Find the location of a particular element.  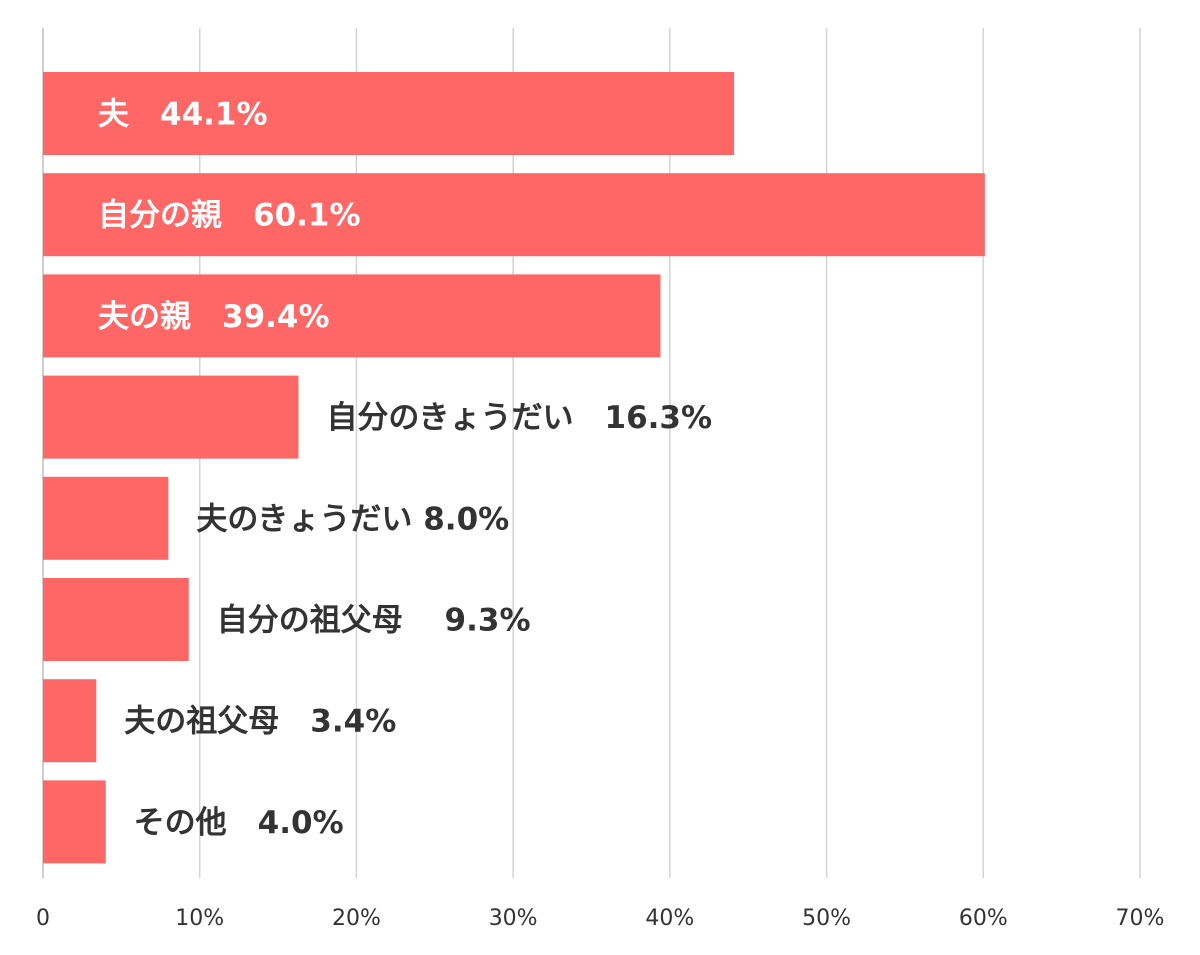

x-tick-label-10: 10% is located at coordinates (199, 918).